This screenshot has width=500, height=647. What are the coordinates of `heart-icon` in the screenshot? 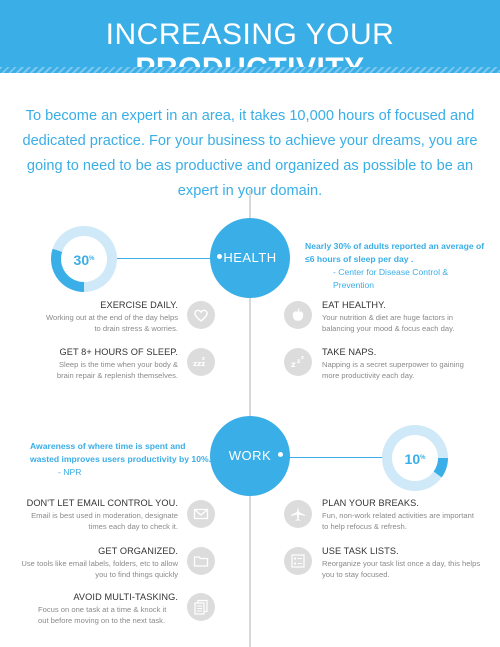 It's located at (201, 315).